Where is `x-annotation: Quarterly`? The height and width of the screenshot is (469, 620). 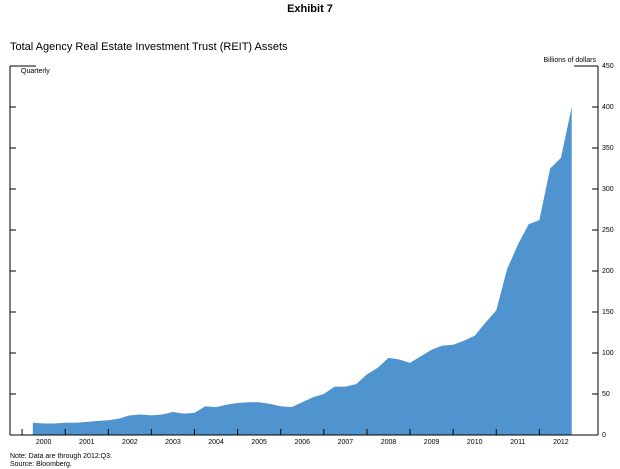
x-annotation: Quarterly is located at coordinates (35, 71).